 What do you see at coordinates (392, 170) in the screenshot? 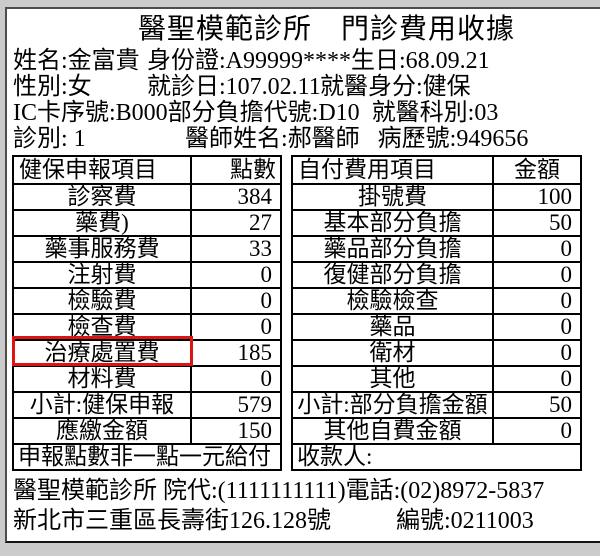
I see `selfpay-header-item: 自付費用項目` at bounding box center [392, 170].